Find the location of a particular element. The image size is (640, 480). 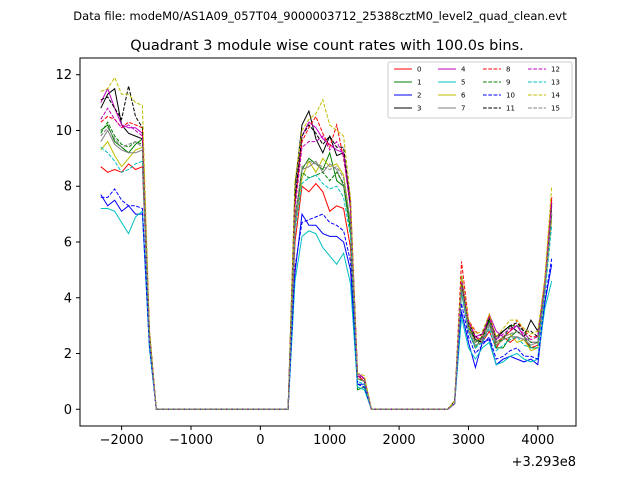

x-tick-label: 2000 is located at coordinates (399, 440).